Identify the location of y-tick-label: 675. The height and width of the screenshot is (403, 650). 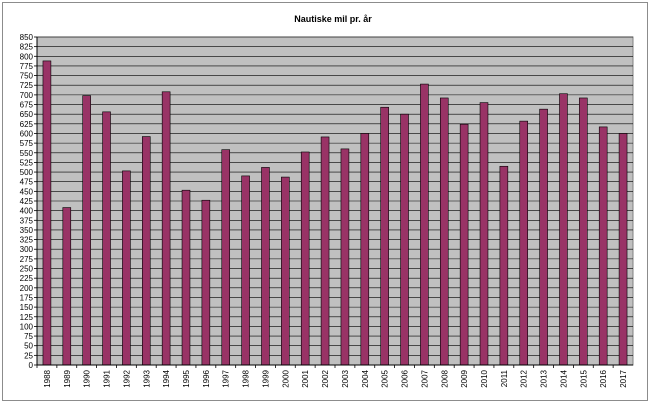
(27, 105).